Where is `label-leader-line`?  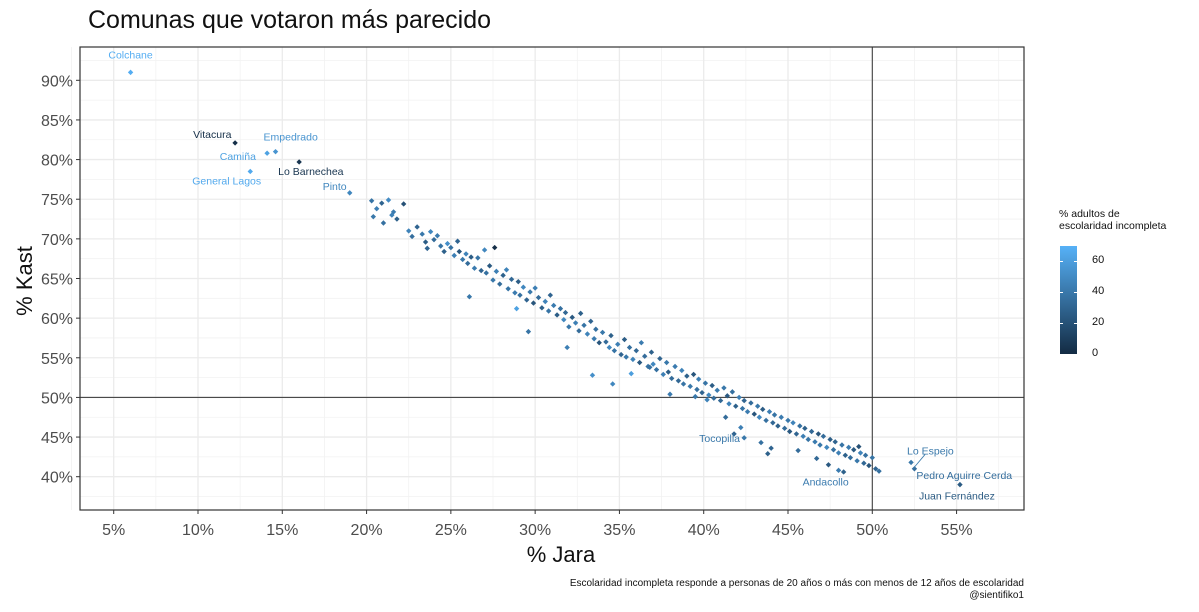
label-leader-line is located at coordinates (919, 462).